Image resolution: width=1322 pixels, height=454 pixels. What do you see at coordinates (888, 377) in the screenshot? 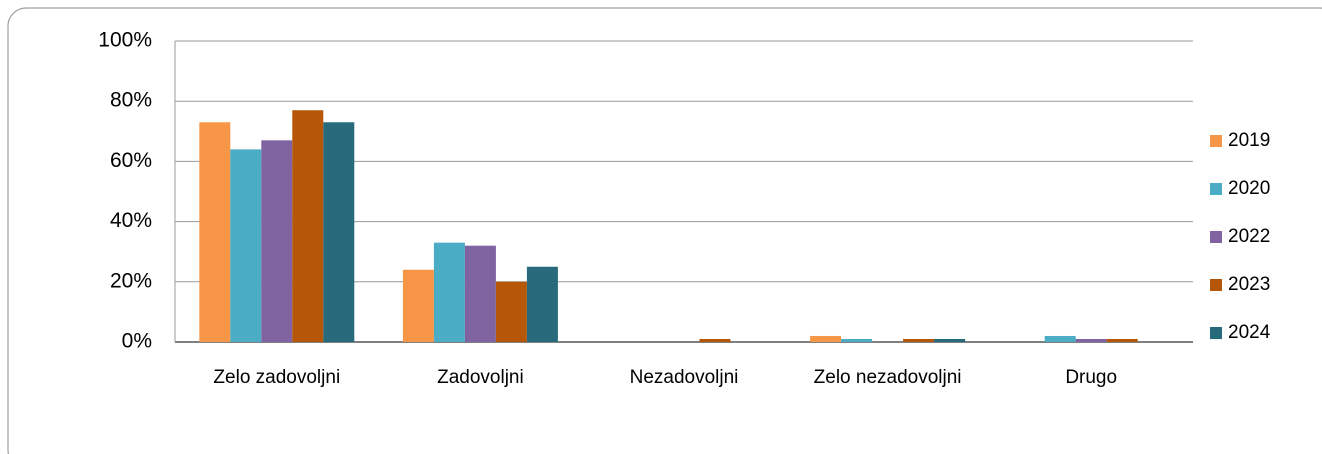
I see `x-tick-label: Zelo nezadovoljni` at bounding box center [888, 377].